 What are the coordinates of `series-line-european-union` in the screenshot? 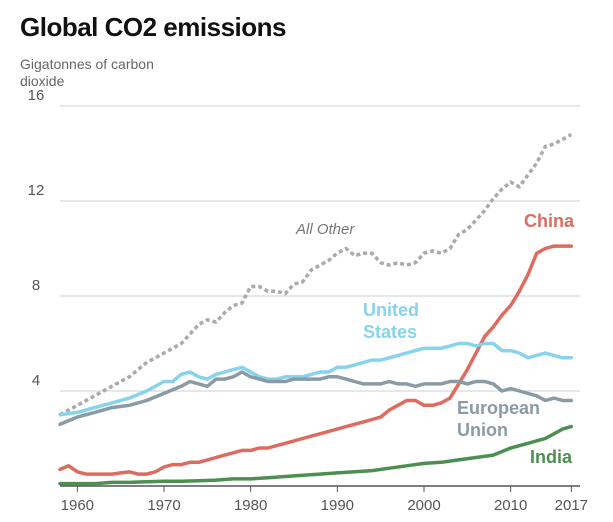 It's located at (316, 398).